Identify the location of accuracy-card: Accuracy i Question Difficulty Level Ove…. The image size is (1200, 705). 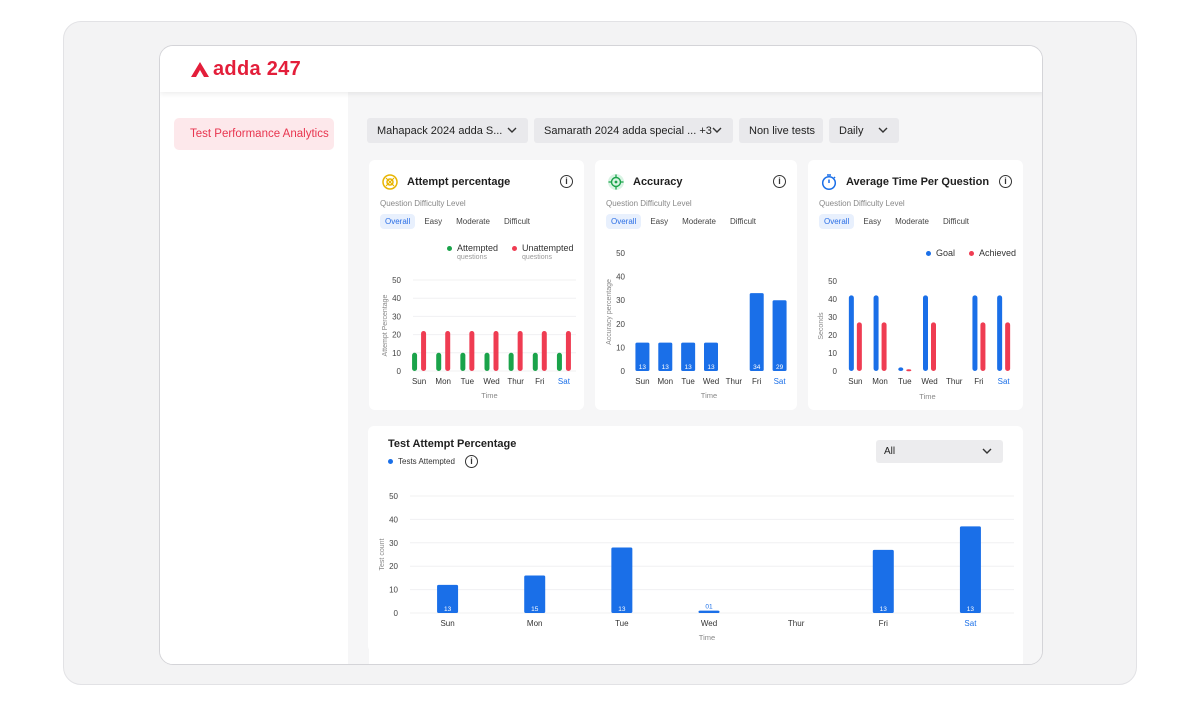
(696, 285).